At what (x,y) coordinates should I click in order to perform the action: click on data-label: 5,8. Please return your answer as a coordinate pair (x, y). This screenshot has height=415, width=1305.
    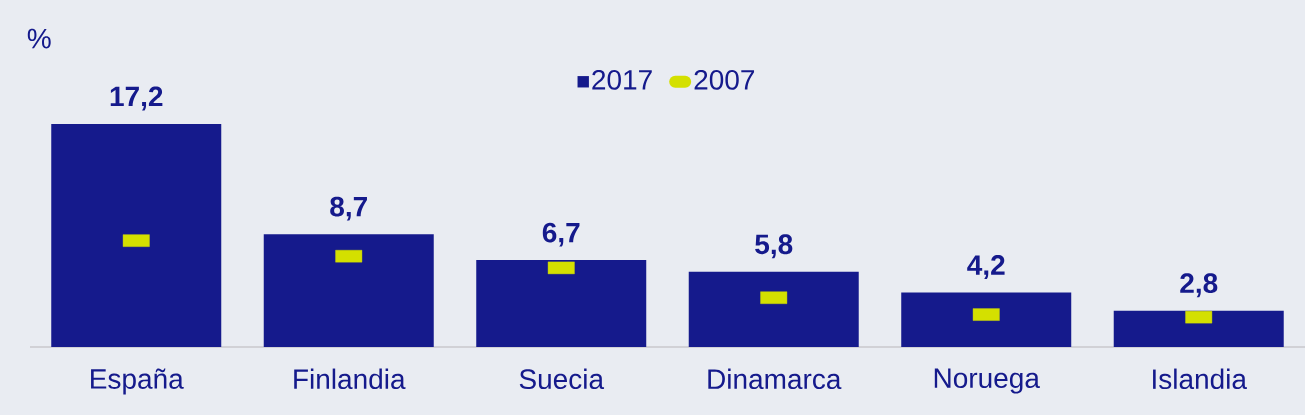
    Looking at the image, I should click on (774, 246).